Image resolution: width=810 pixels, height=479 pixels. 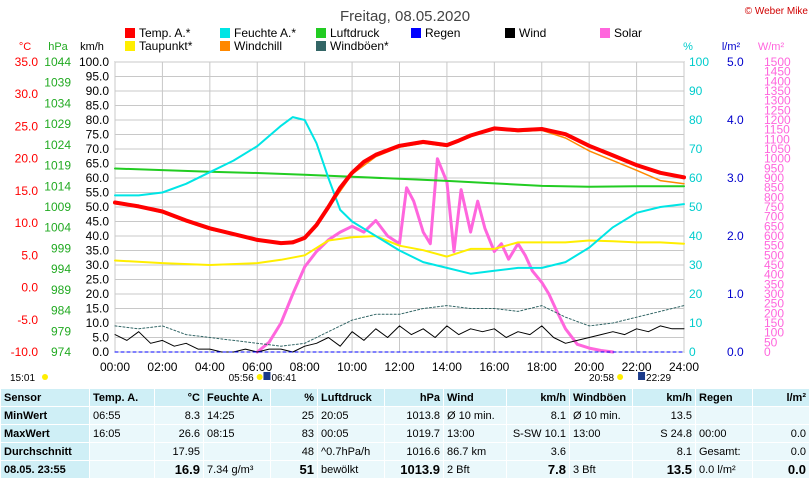 I want to click on solar-tick-label: 1050, so click(x=777, y=149).